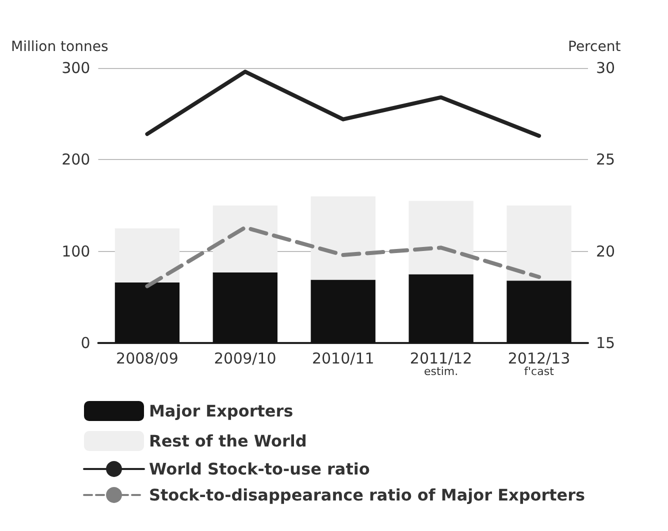  Describe the element at coordinates (76, 159) in the screenshot. I see `y-tick-label: 200` at that location.